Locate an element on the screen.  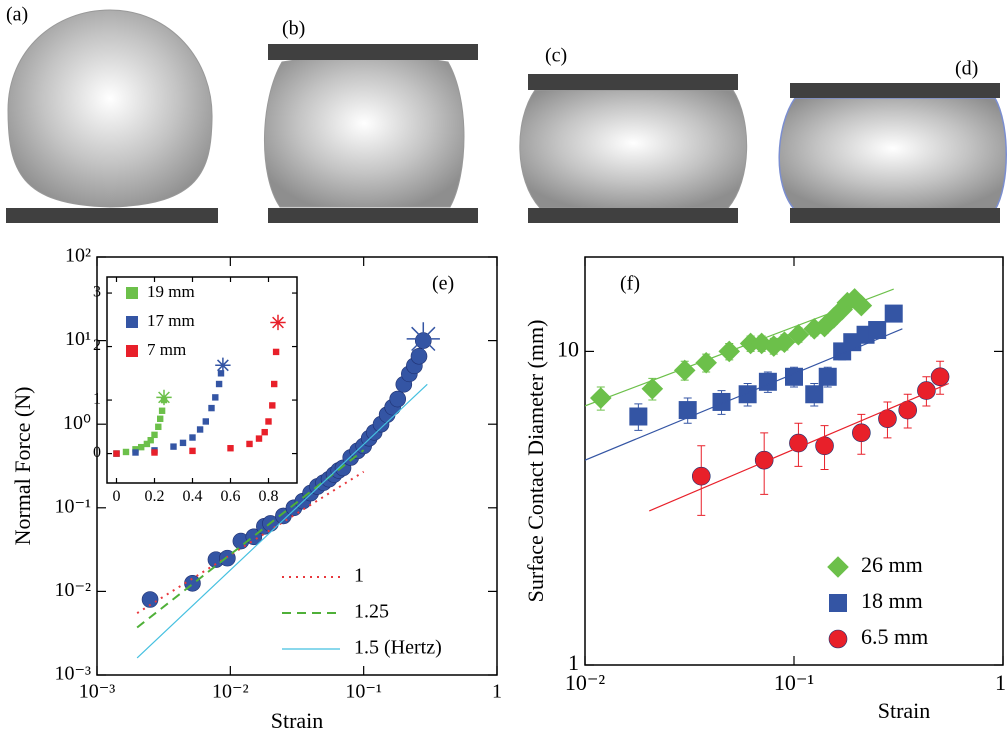
y-tick-label: 10 is located at coordinates (568, 348).